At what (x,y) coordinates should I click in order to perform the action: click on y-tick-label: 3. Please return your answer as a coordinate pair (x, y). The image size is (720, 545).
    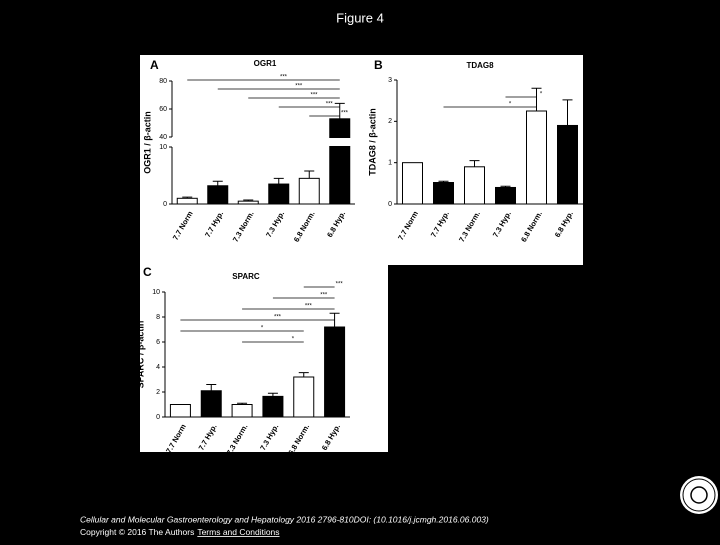
    Looking at the image, I should click on (390, 80).